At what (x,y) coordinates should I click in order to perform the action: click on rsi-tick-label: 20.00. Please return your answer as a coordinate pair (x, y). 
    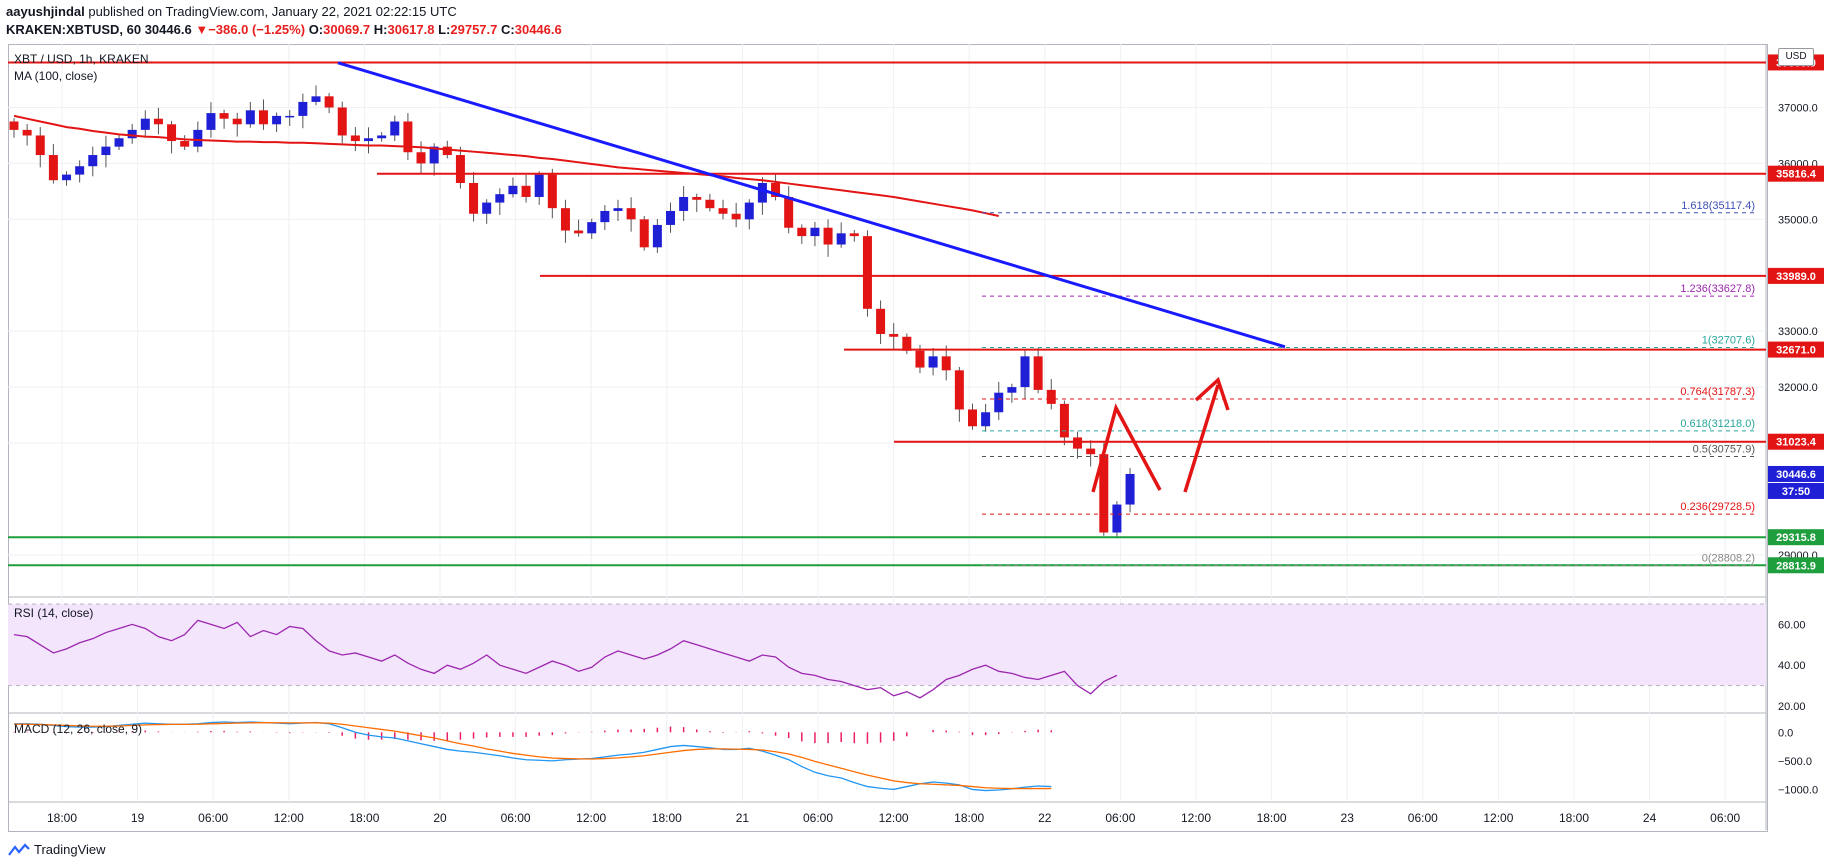
    Looking at the image, I should click on (1792, 707).